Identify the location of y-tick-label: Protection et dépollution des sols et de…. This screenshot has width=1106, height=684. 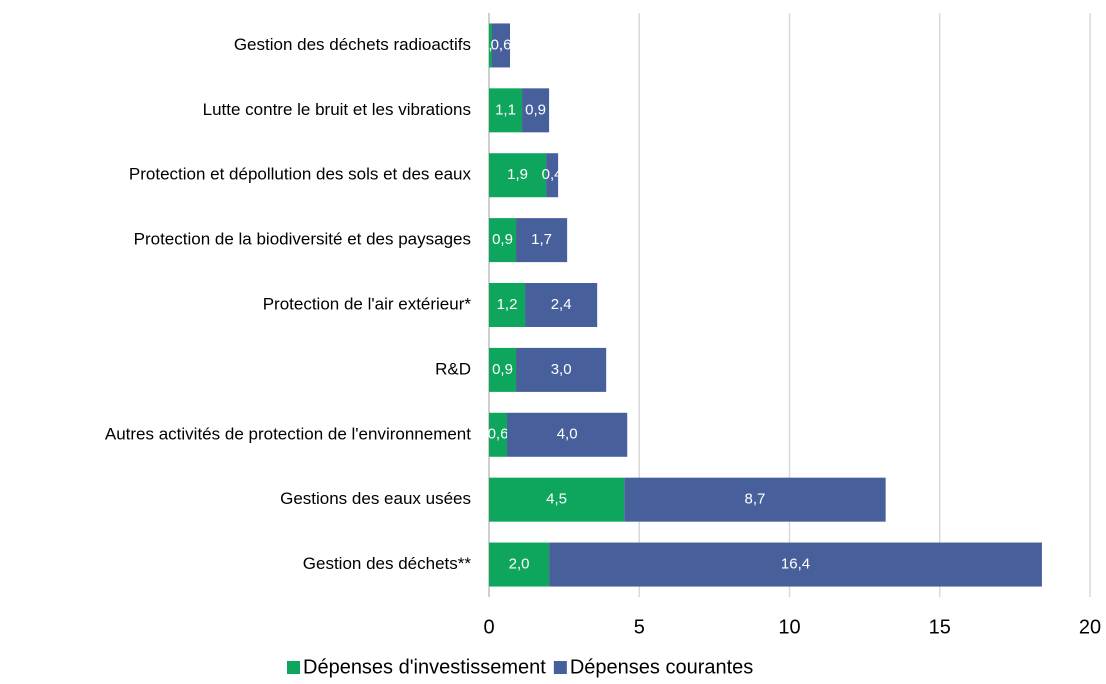
(300, 174).